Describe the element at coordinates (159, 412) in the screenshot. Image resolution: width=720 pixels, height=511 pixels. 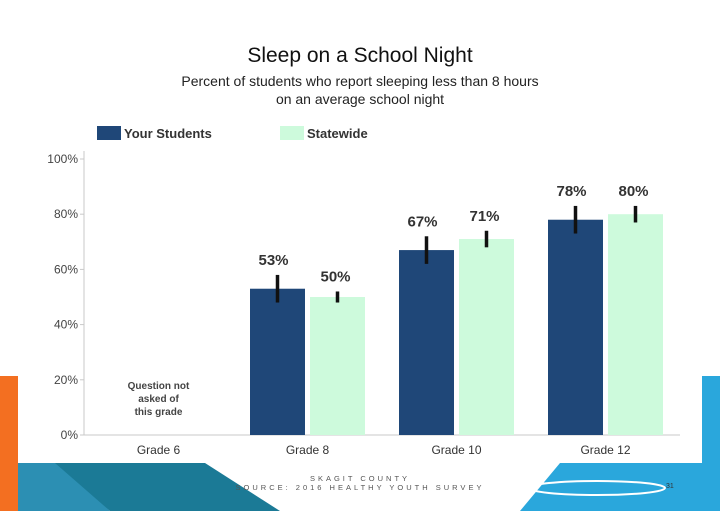
I see `annotation-line: this grade` at that location.